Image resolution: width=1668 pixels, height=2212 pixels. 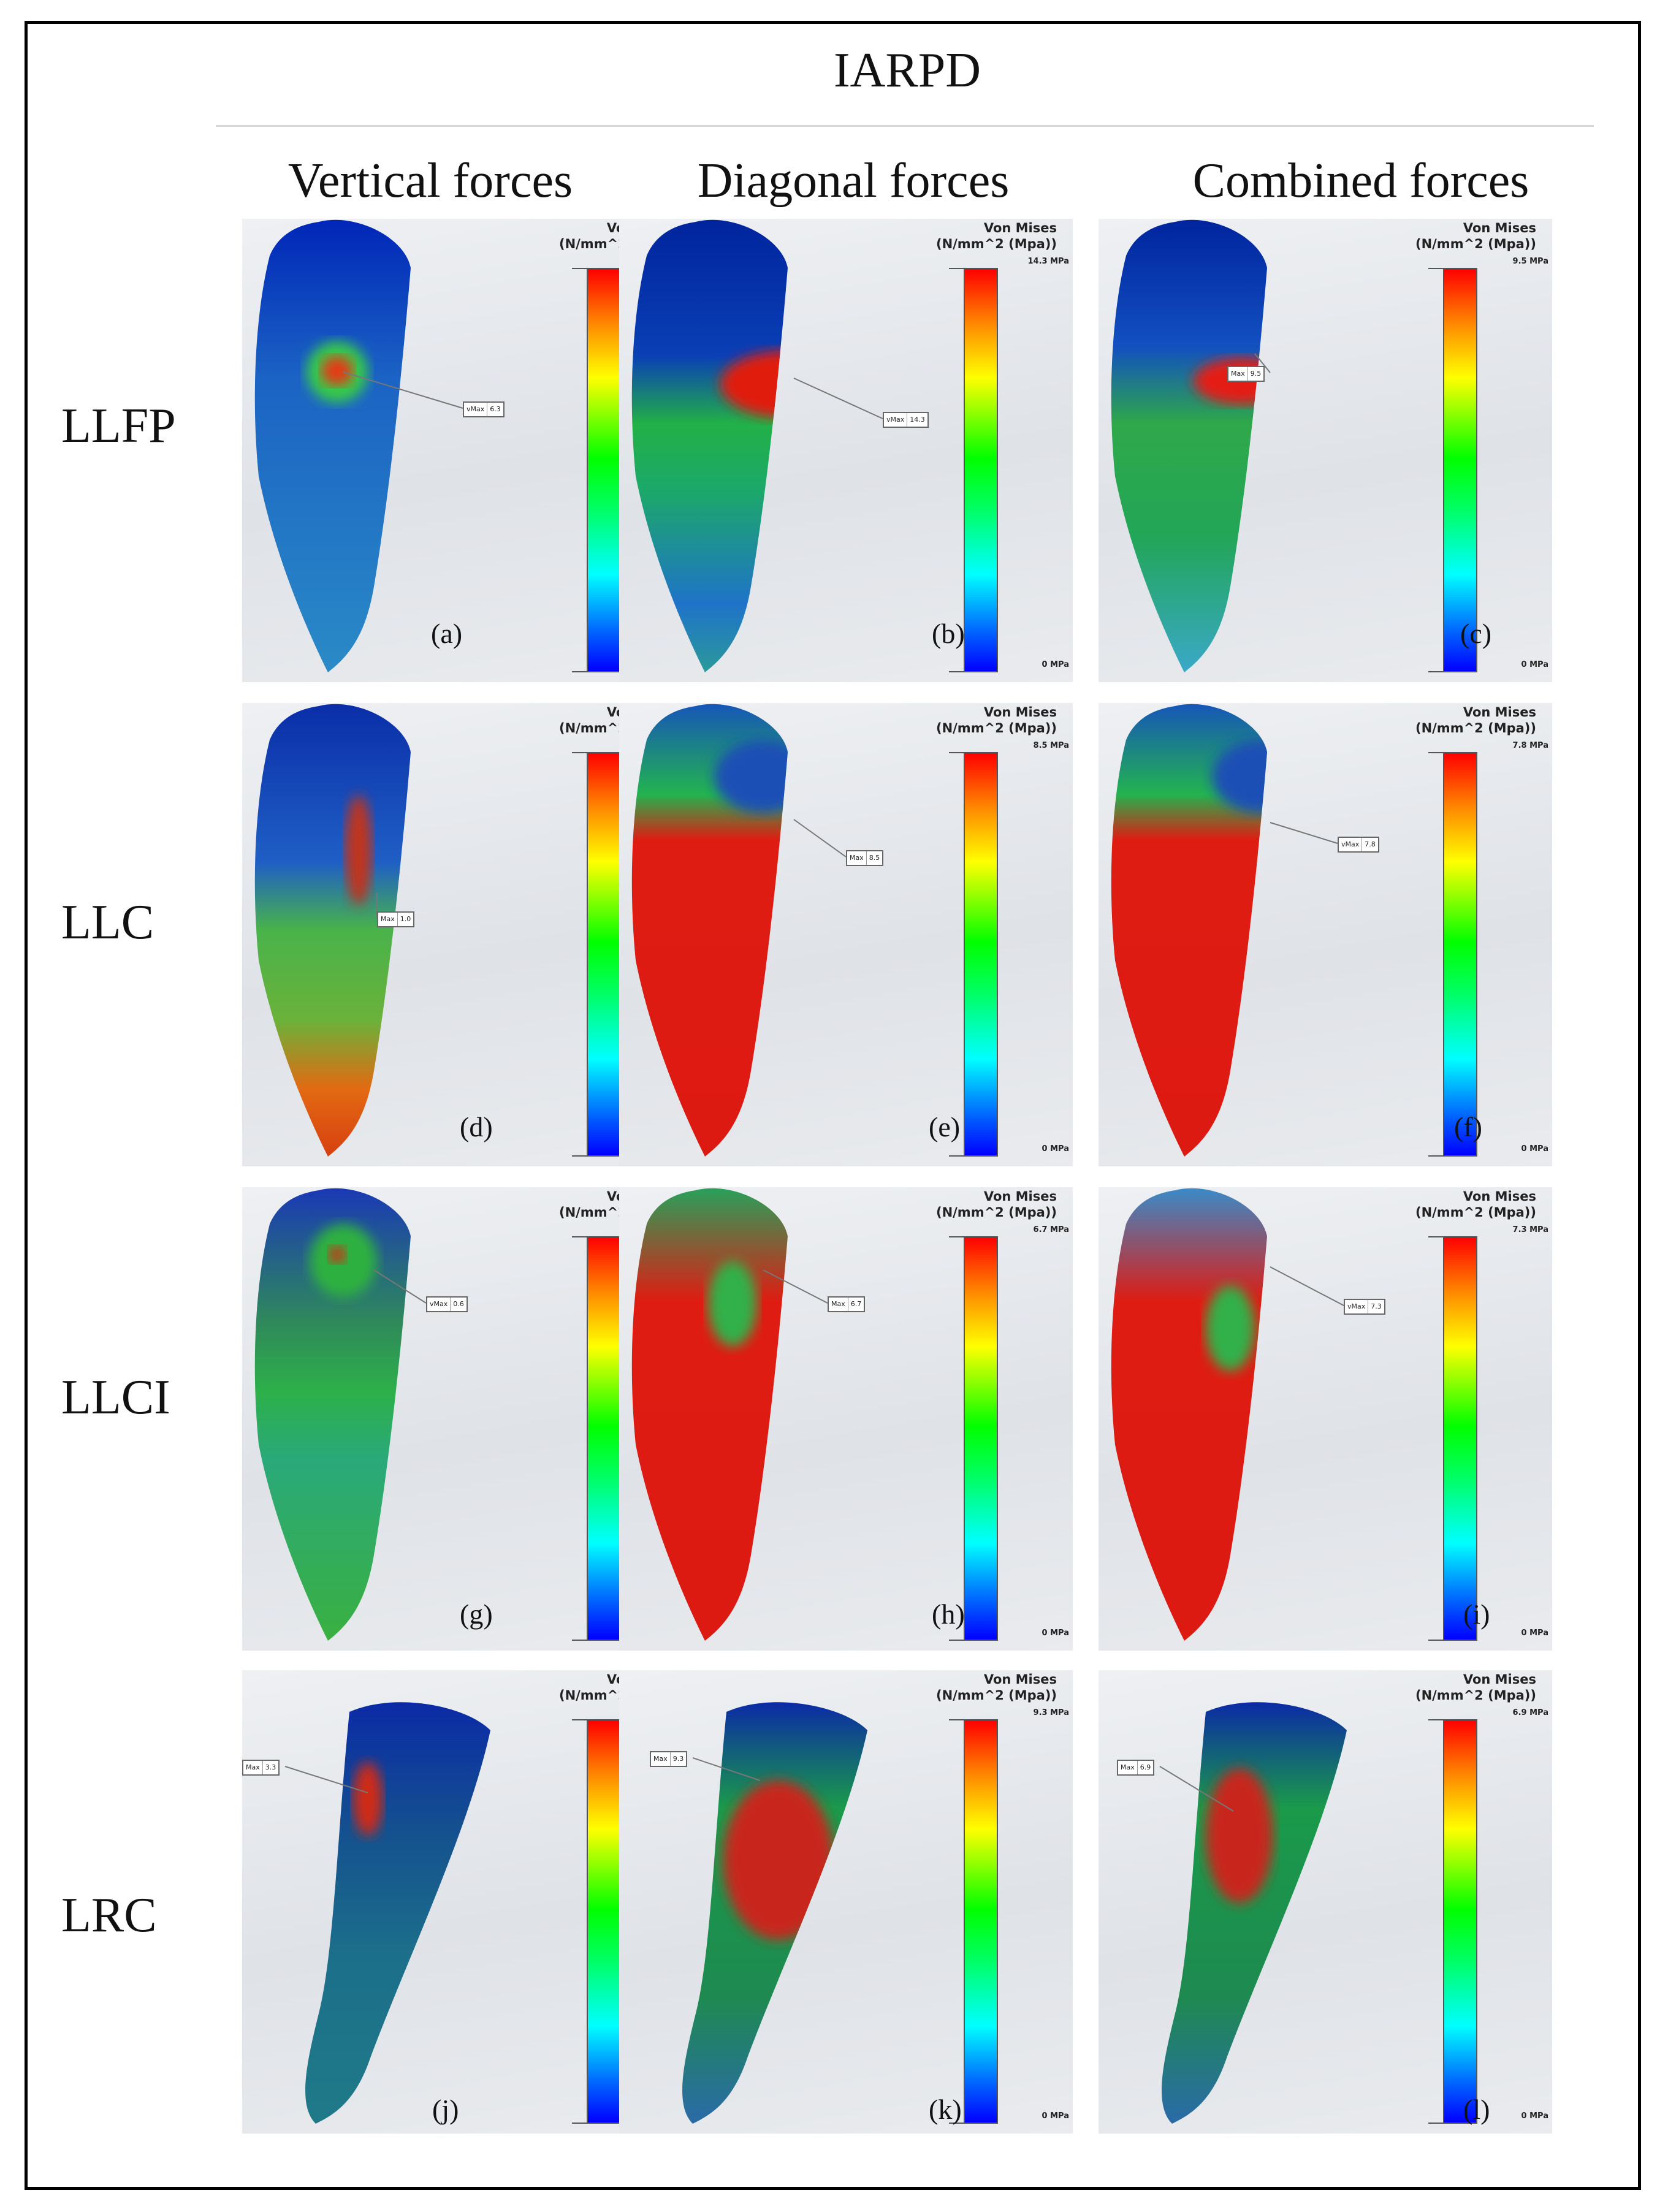 I want to click on subfigure-label: (f), so click(x=1468, y=1126).